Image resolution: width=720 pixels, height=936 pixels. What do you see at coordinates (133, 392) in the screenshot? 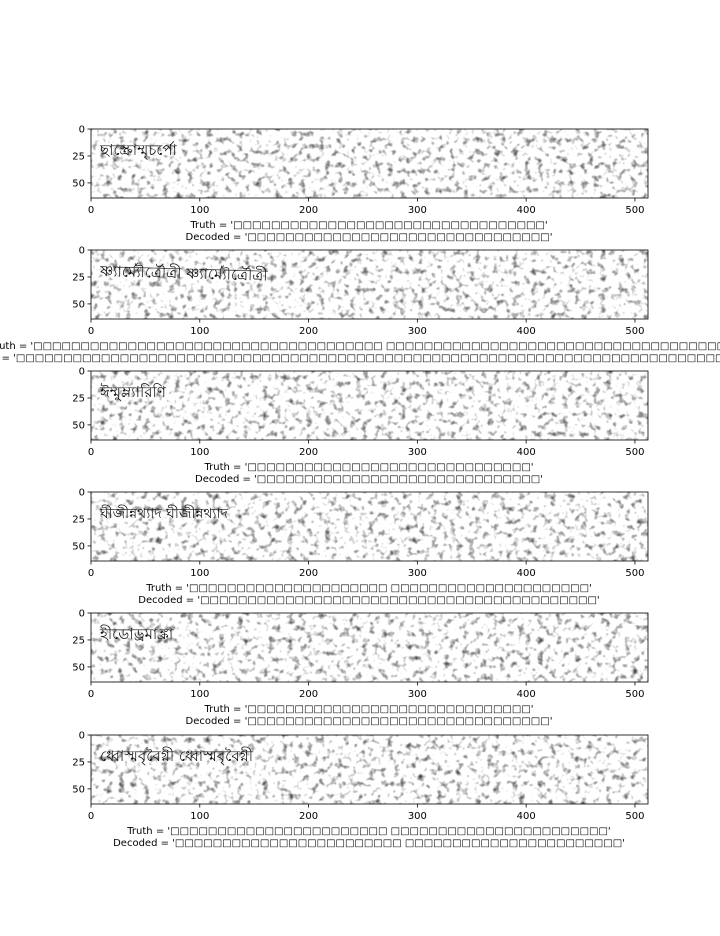
I see `image-word: ঈম্মুম্ল্যারিণি` at bounding box center [133, 392].